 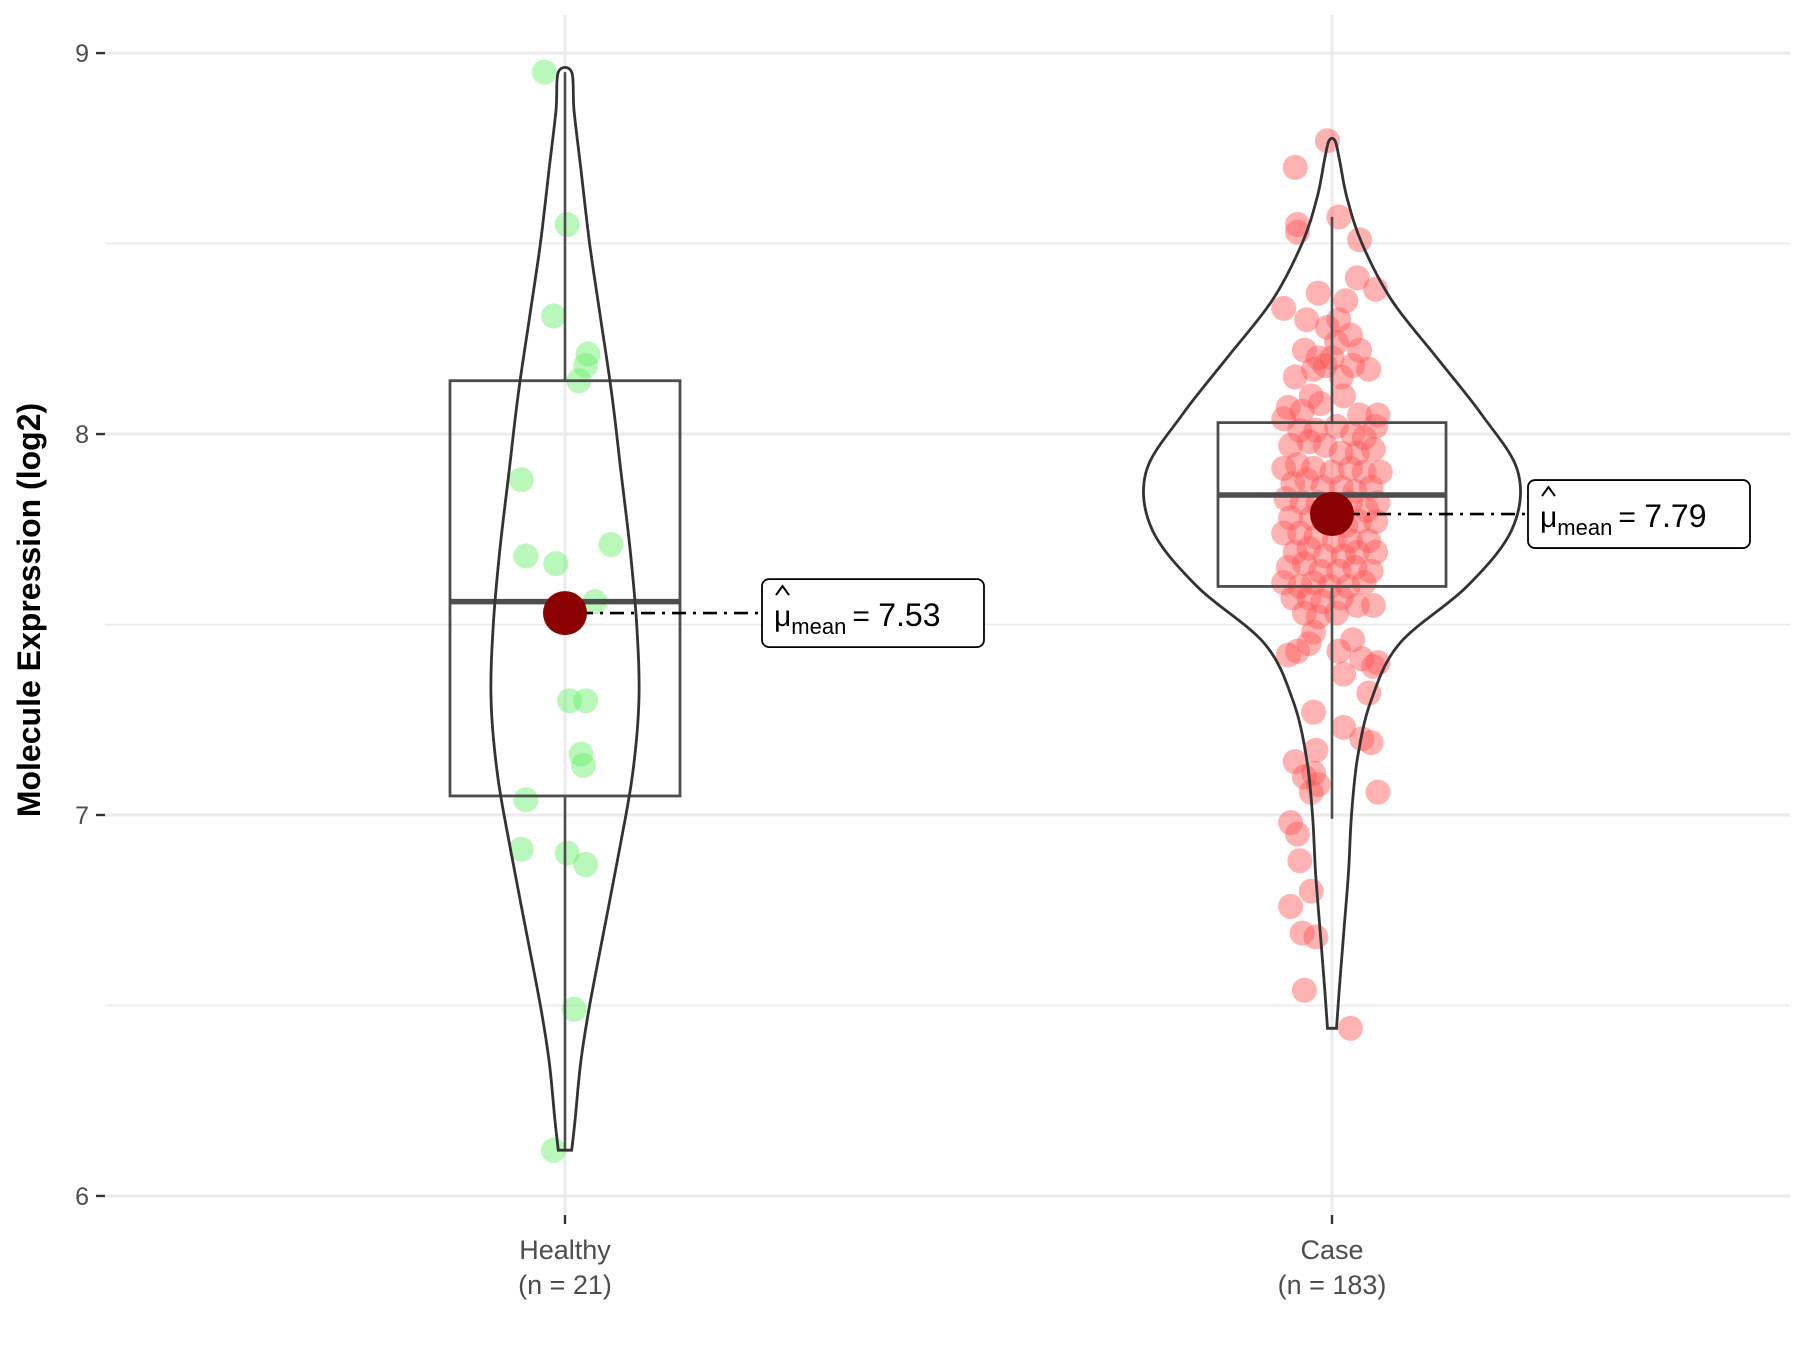 What do you see at coordinates (82, 435) in the screenshot?
I see `y-tick-label: 8` at bounding box center [82, 435].